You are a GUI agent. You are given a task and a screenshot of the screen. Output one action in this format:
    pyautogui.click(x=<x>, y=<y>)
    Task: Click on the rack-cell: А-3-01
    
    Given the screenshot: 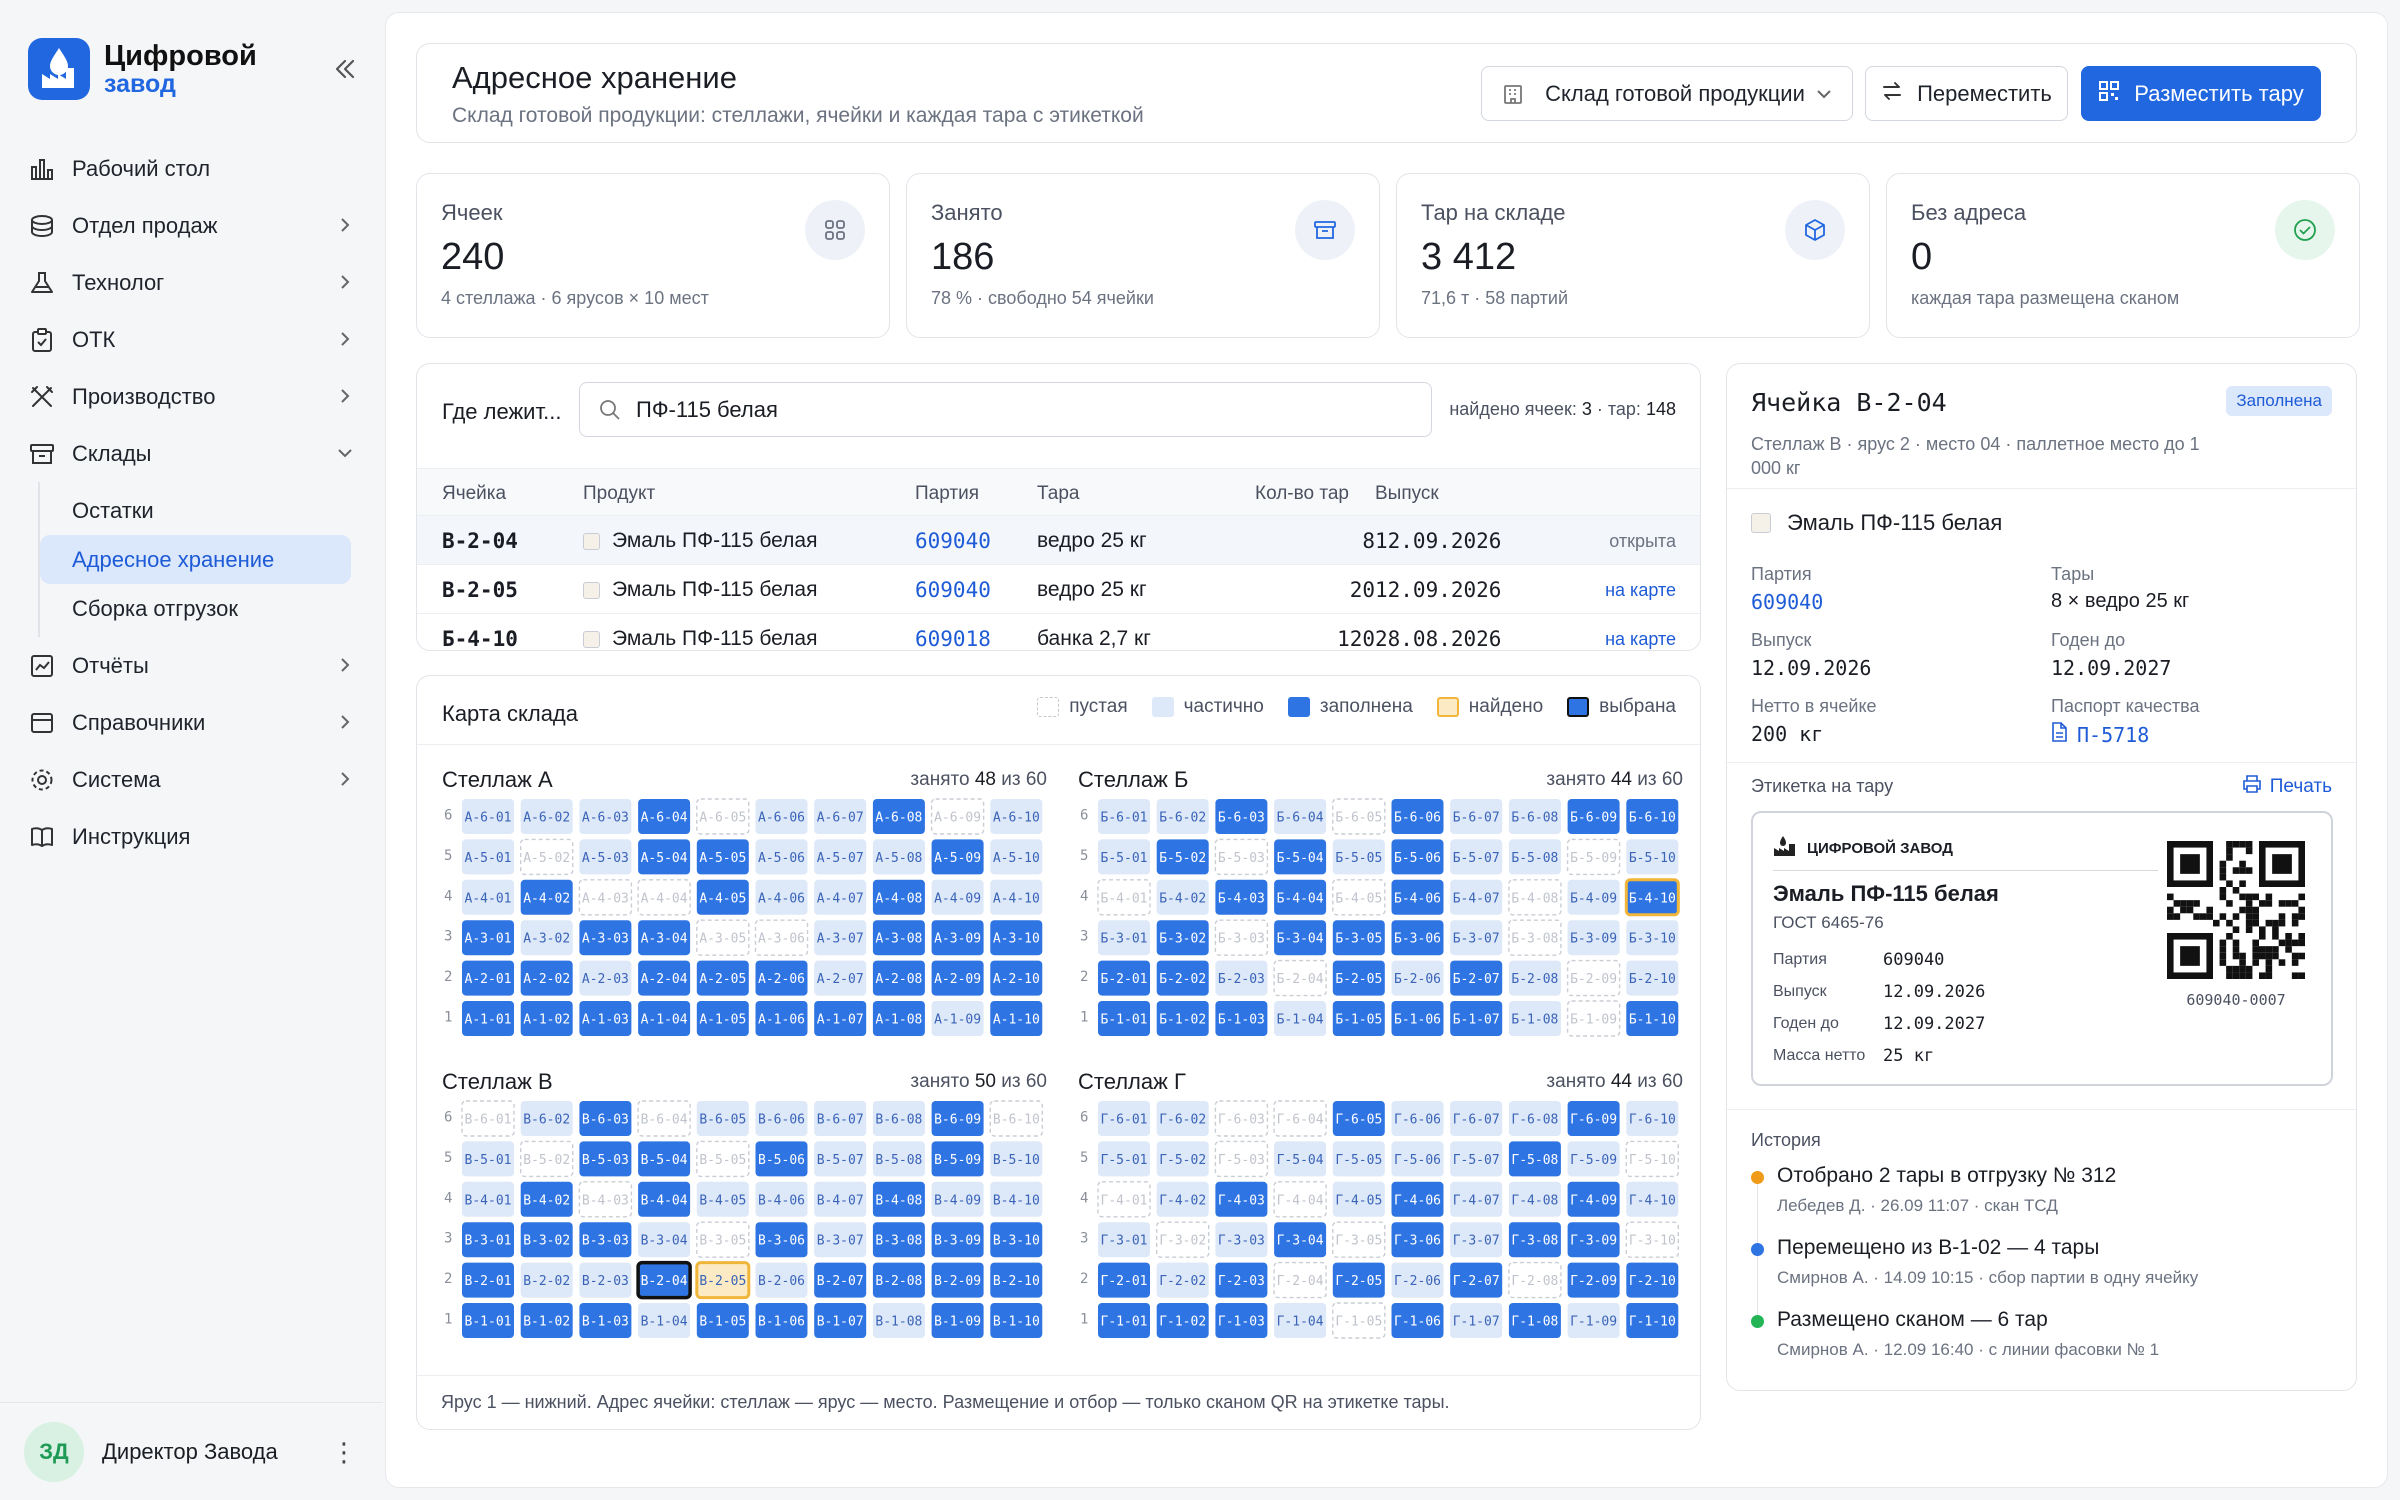 What is the action you would take?
    pyautogui.click(x=488, y=938)
    